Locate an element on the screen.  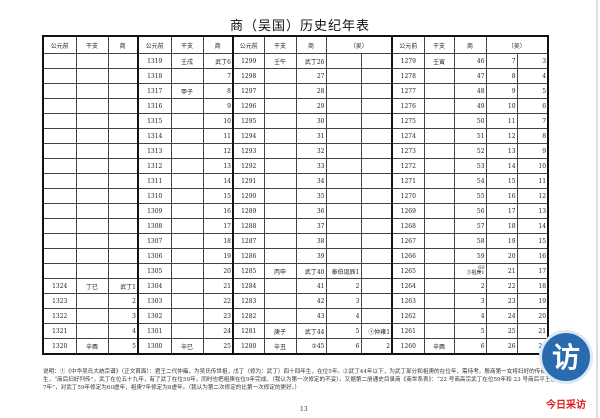
cell-shang: 27 is located at coordinates (311, 76).